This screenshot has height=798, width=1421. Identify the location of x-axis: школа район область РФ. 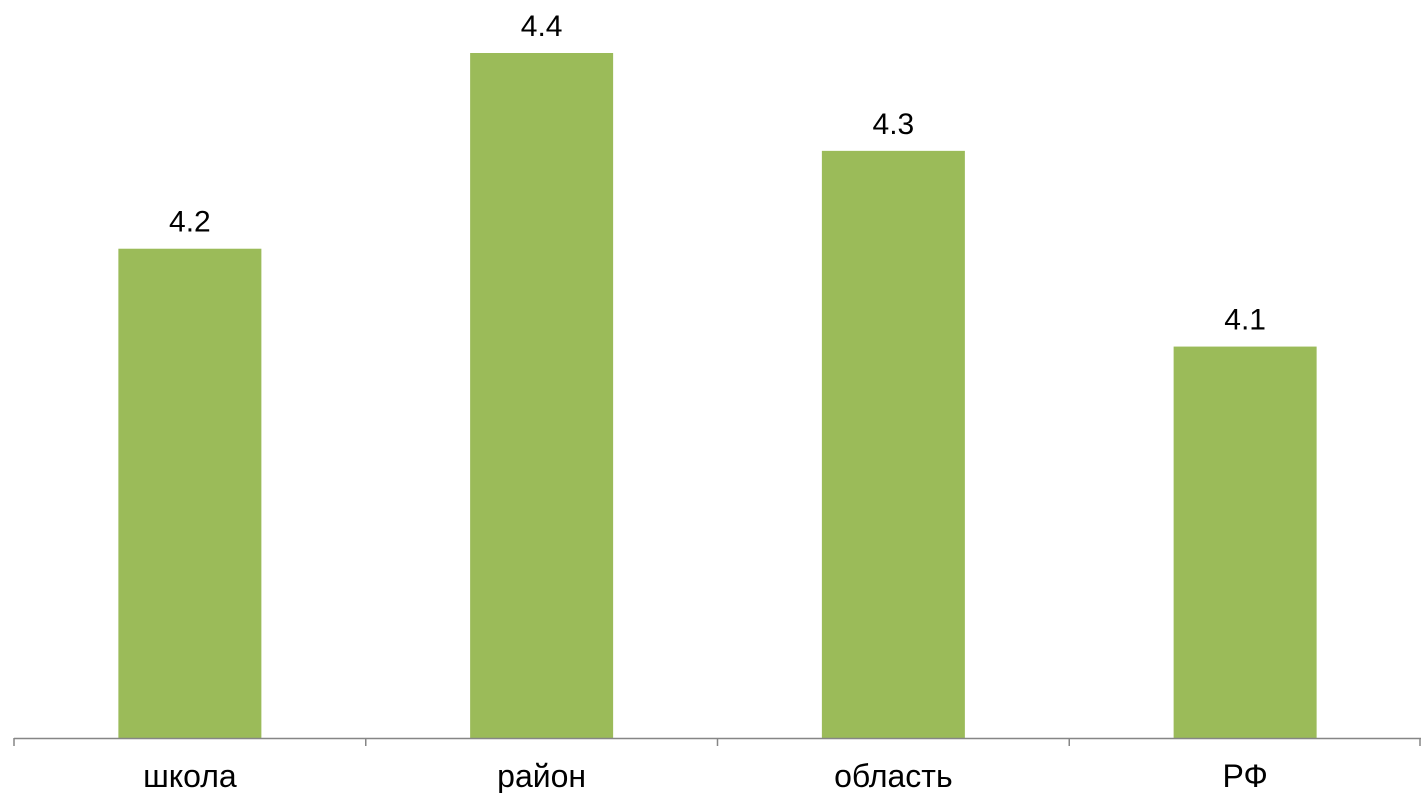
(717, 765).